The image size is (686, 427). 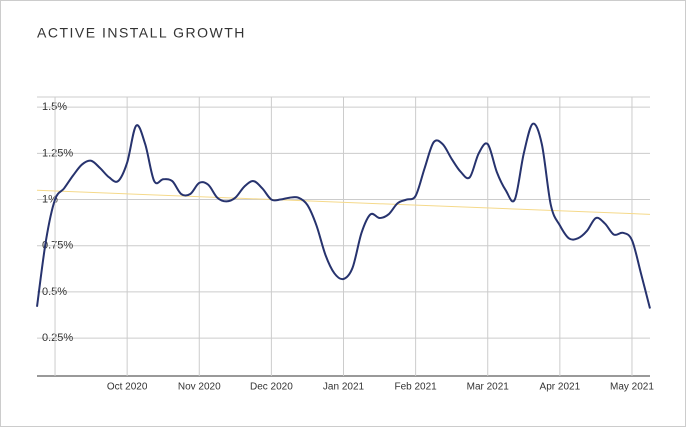 What do you see at coordinates (57, 153) in the screenshot?
I see `y-tick-label: 1.25%` at bounding box center [57, 153].